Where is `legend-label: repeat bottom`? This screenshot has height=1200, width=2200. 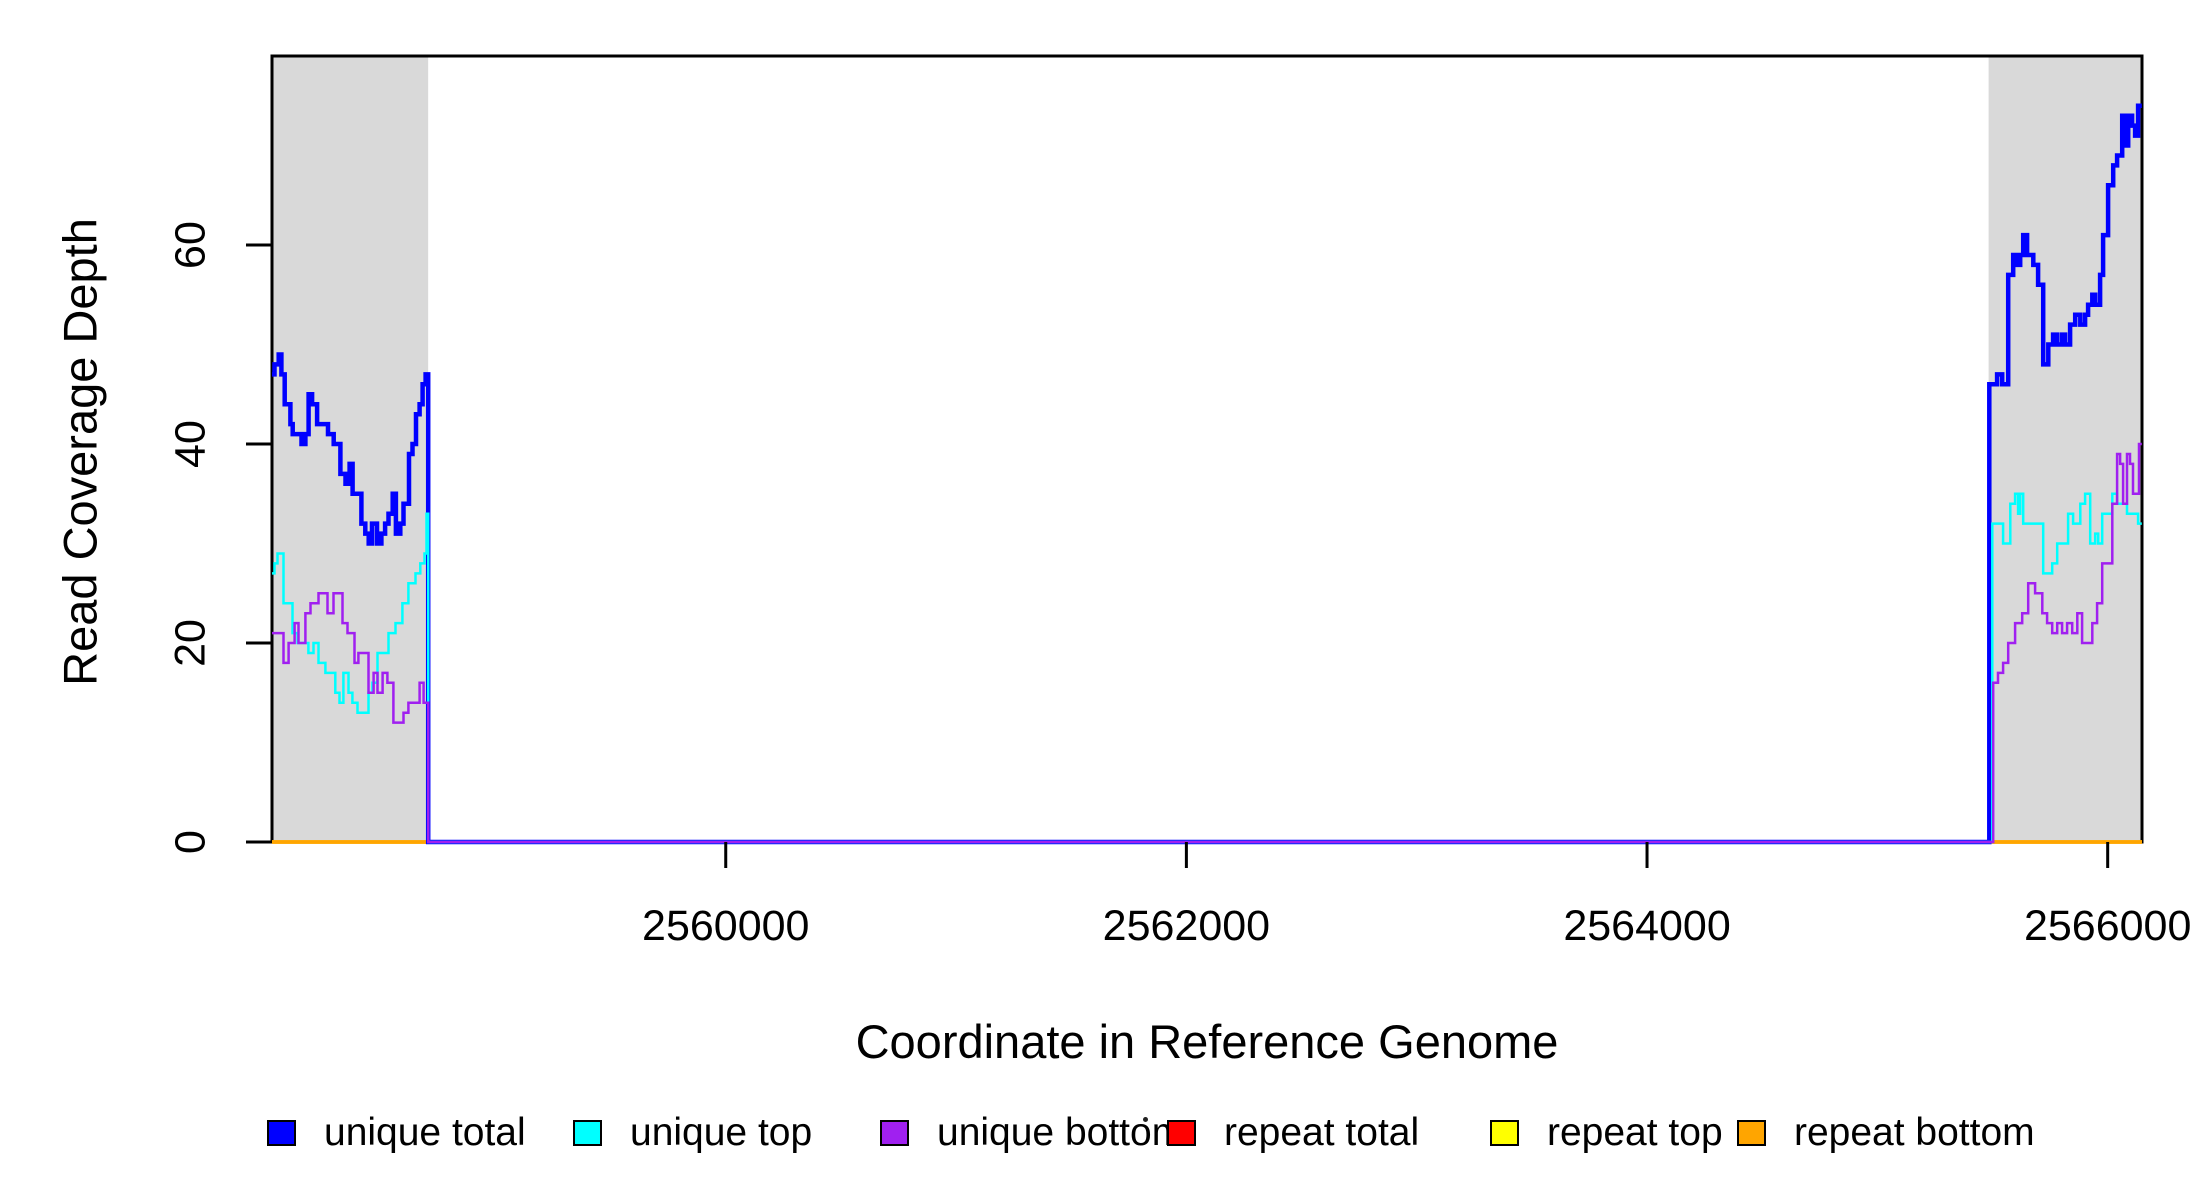
legend-label: repeat bottom is located at coordinates (1914, 1132).